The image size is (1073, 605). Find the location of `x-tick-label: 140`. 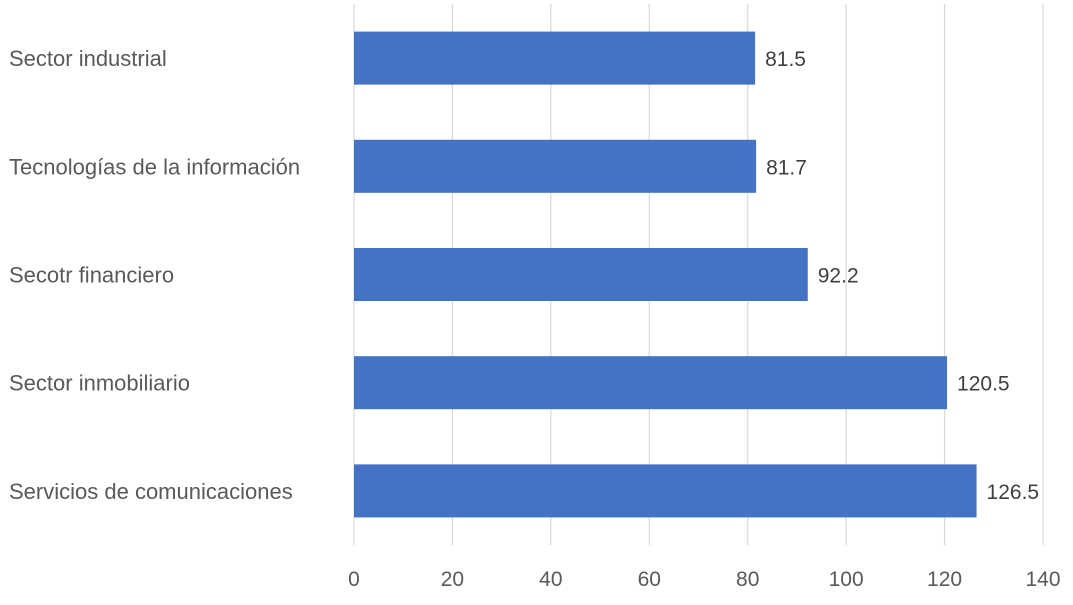

x-tick-label: 140 is located at coordinates (1042, 579).